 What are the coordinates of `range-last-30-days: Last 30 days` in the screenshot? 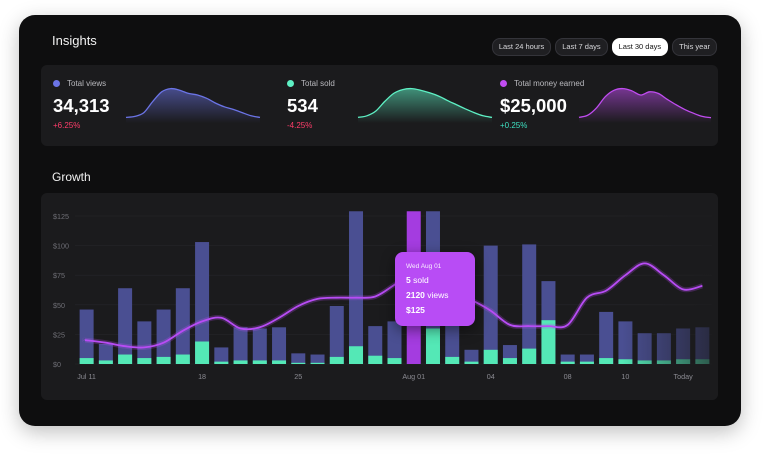 It's located at (640, 47).